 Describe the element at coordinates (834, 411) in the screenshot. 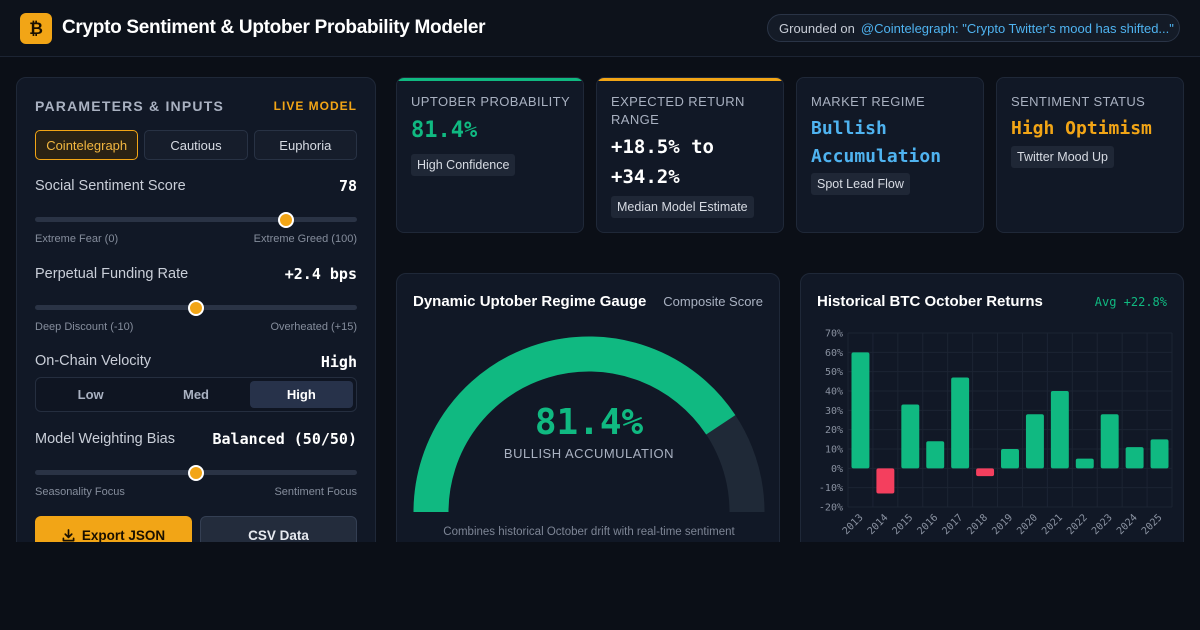

I see `y-tick-label: 30%` at that location.